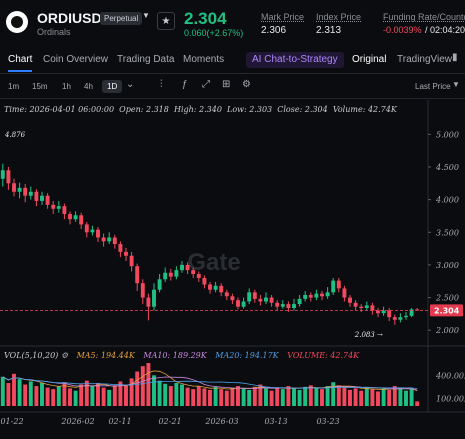 The width and height of the screenshot is (465, 439). I want to click on tab-ai-chat-to-strategy: AI Chat-to-Strategy, so click(295, 60).